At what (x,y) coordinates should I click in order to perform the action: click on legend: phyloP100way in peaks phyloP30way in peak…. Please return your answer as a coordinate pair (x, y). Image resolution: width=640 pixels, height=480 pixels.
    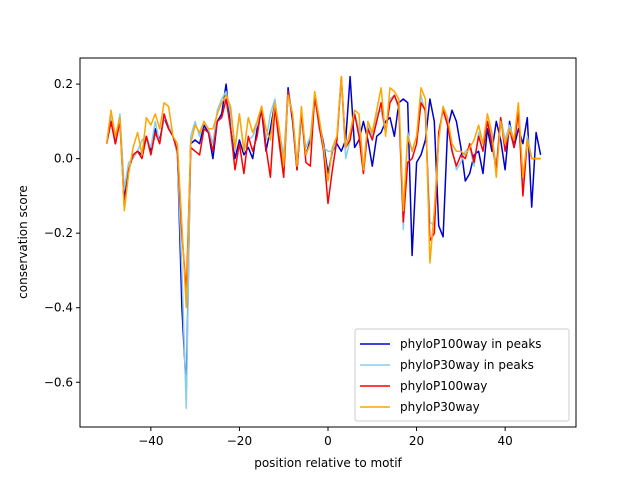
    Looking at the image, I should click on (462, 375).